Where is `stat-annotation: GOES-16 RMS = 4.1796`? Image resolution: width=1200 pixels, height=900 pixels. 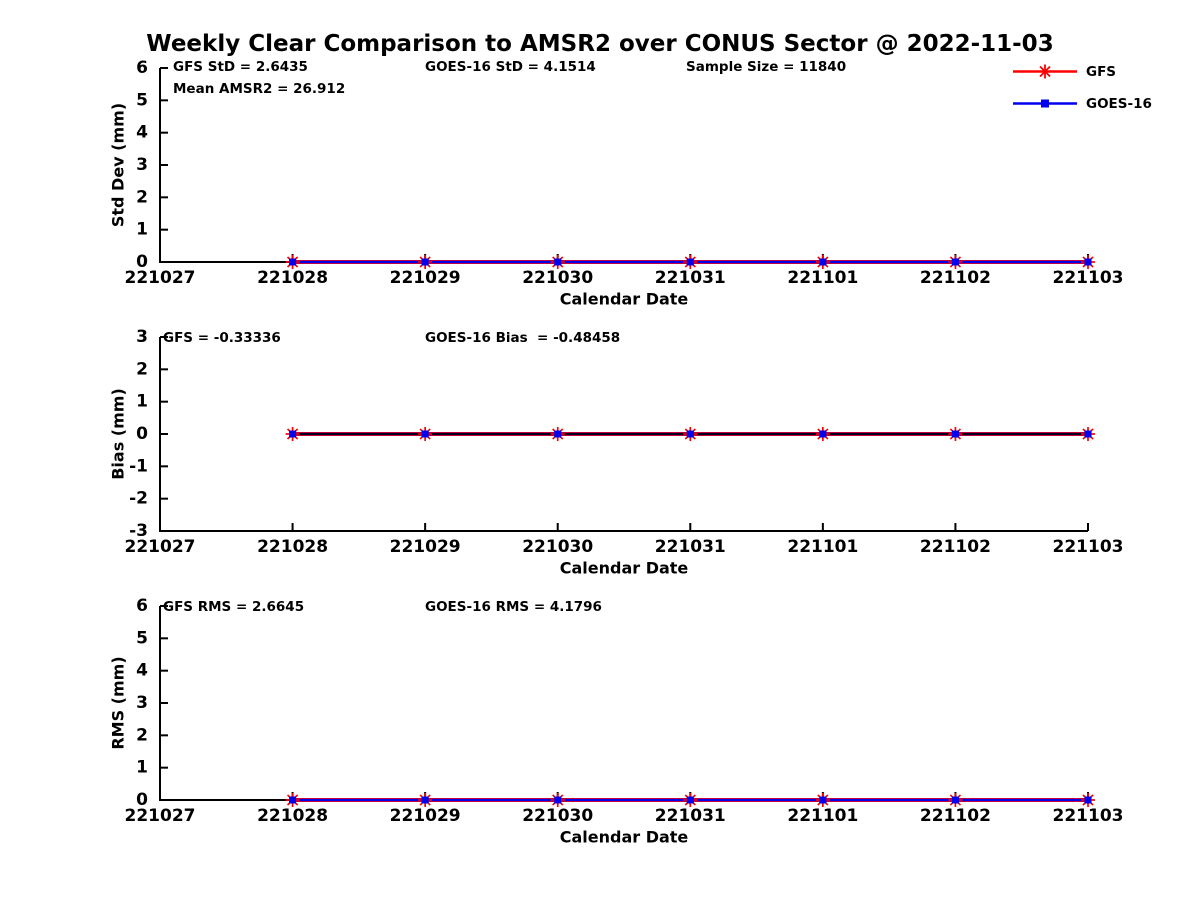 stat-annotation: GOES-16 RMS = 4.1796 is located at coordinates (513, 607).